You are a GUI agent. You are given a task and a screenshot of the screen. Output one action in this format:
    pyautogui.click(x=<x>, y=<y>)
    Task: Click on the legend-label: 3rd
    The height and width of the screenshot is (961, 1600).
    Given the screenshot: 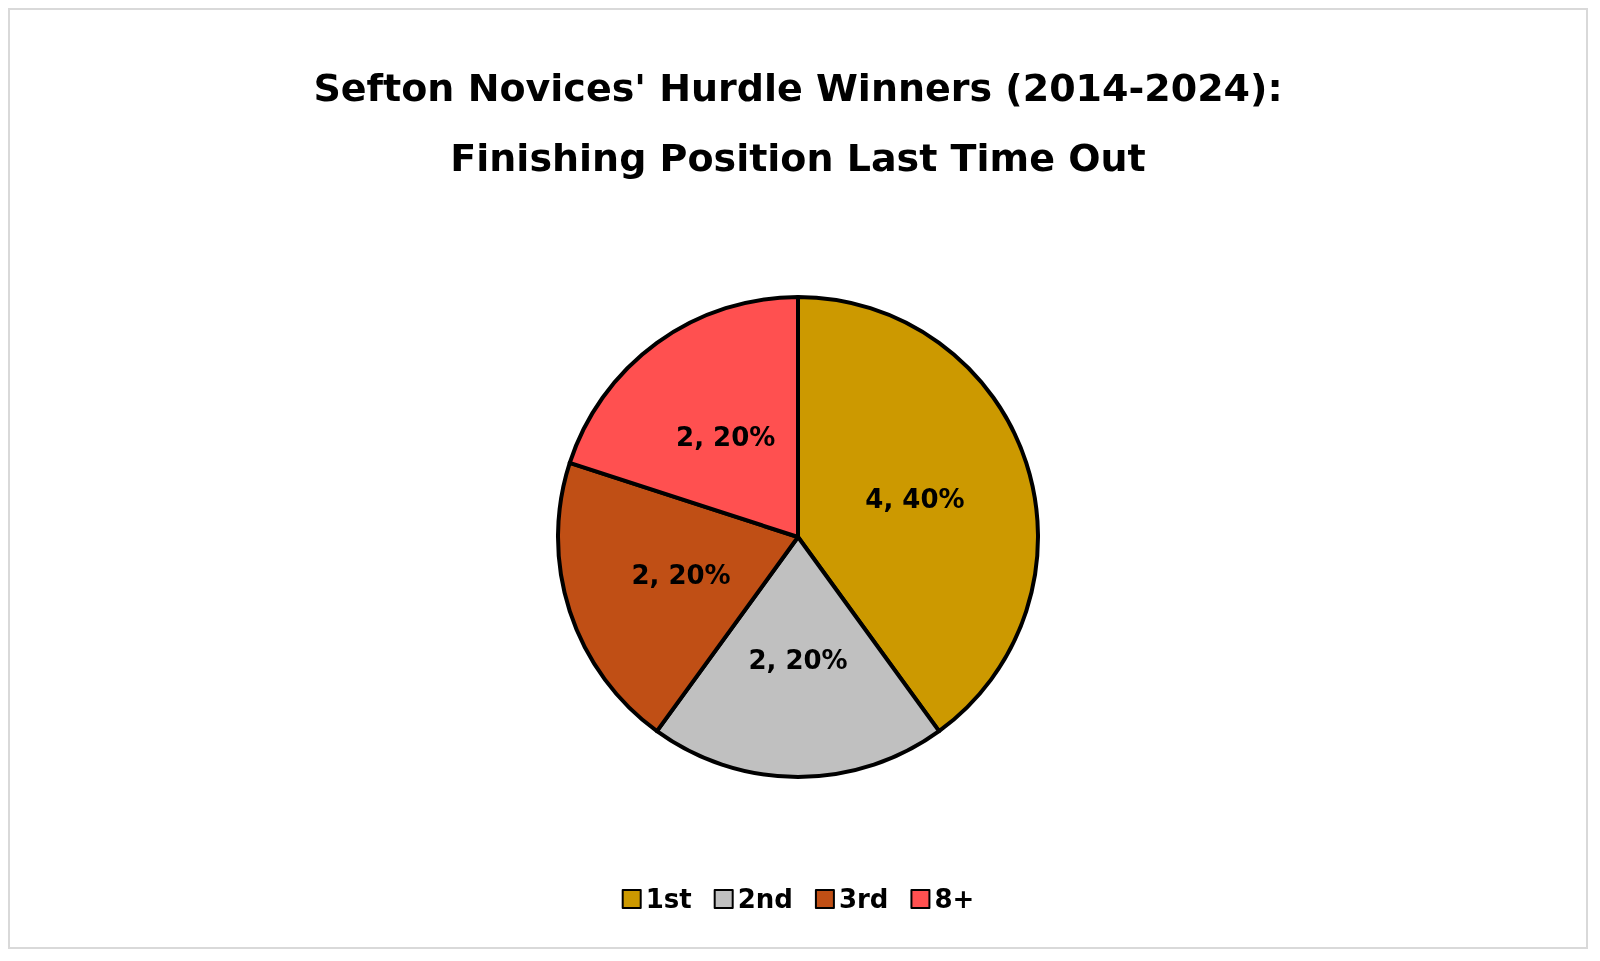 What is the action you would take?
    pyautogui.click(x=863, y=899)
    